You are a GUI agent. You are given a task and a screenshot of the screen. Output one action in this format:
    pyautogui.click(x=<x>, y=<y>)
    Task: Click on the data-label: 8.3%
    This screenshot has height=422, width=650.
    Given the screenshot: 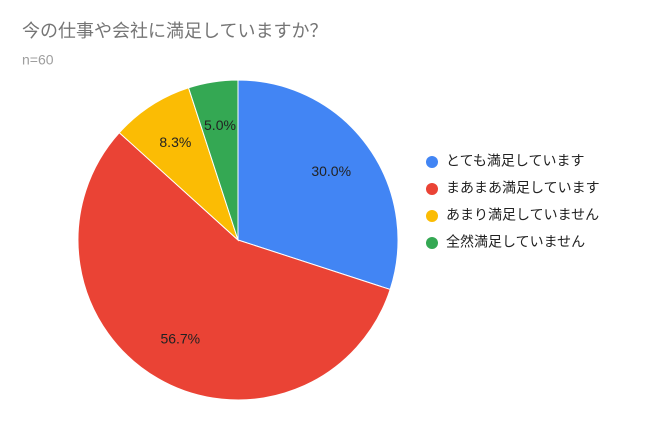 What is the action you would take?
    pyautogui.click(x=175, y=142)
    